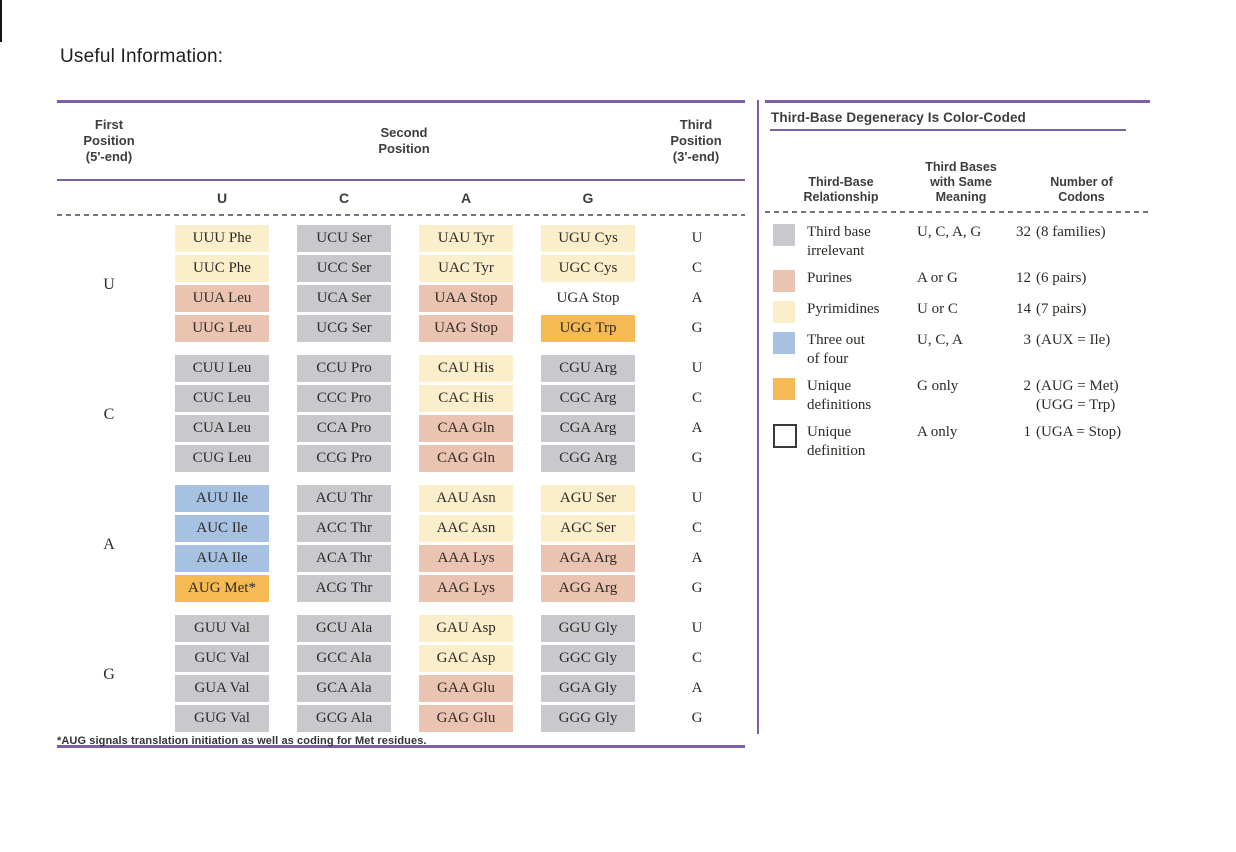 This screenshot has height=852, width=1236. I want to click on codon-cell-UGG: UGG Trp, so click(588, 328).